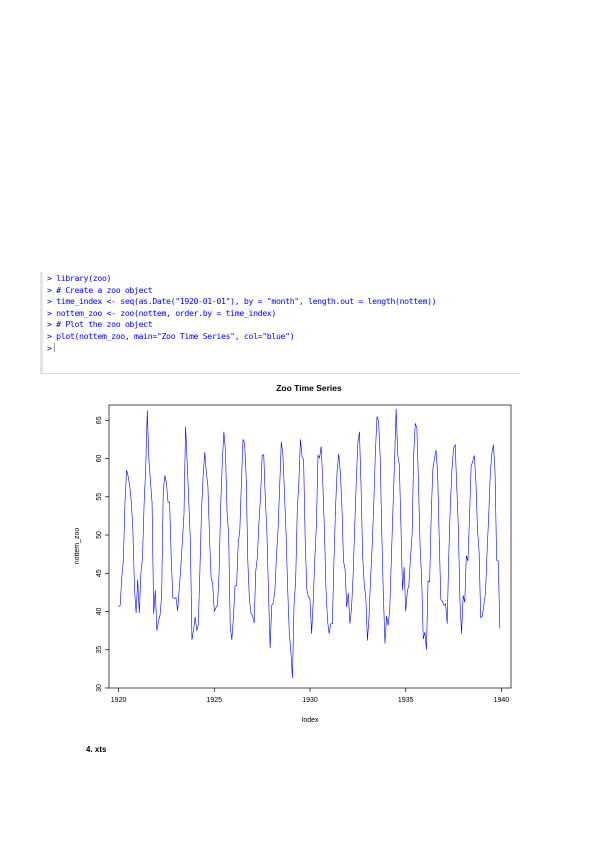 This screenshot has width=595, height=841. What do you see at coordinates (406, 700) in the screenshot?
I see `x-tick-label: 1935` at bounding box center [406, 700].